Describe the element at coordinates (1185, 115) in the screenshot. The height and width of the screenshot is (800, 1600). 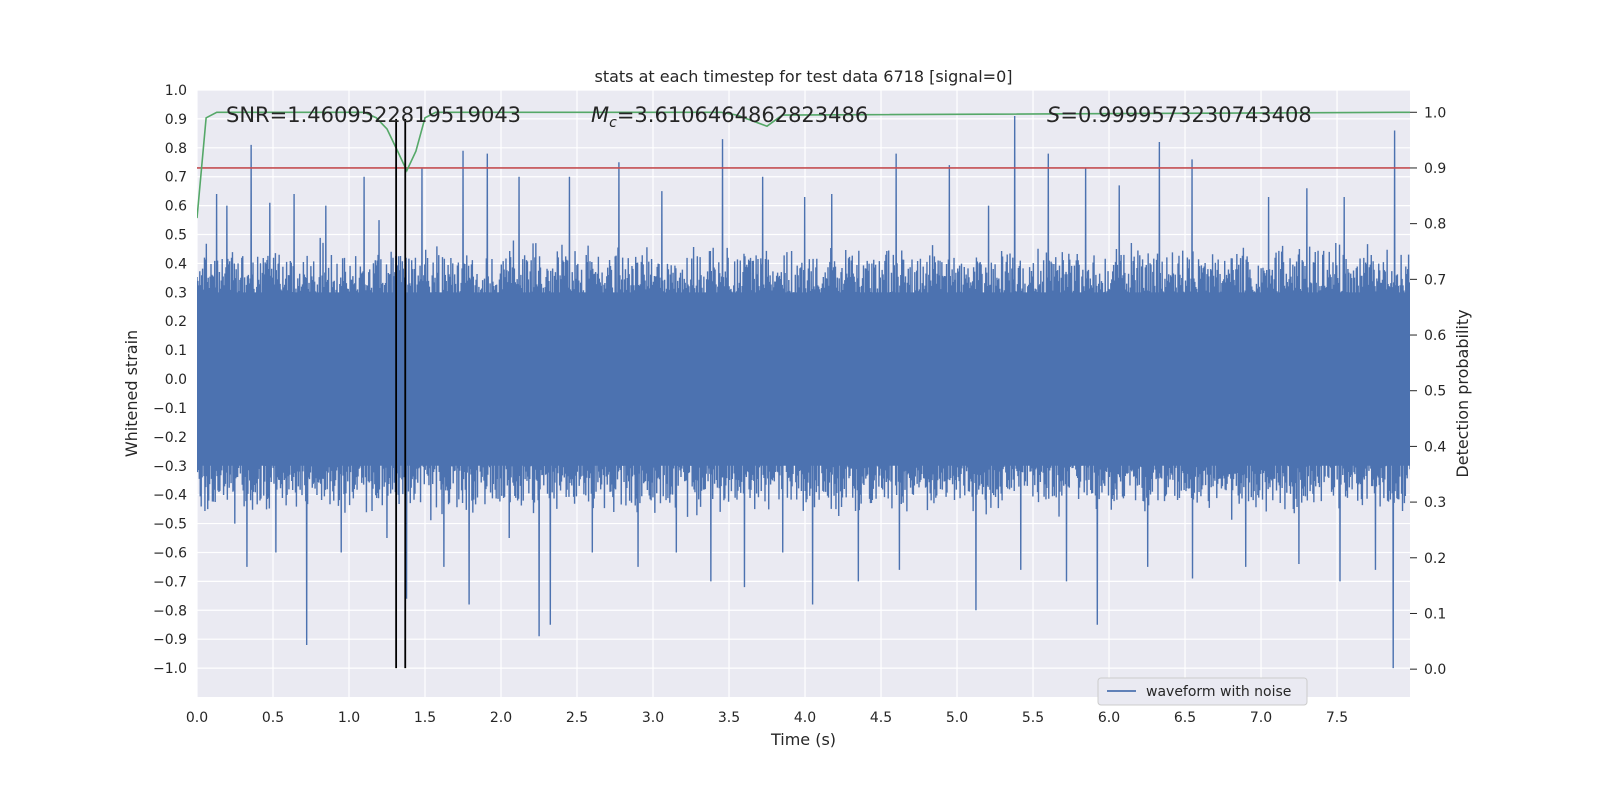
I see `s-value: =0.9999573230743408` at that location.